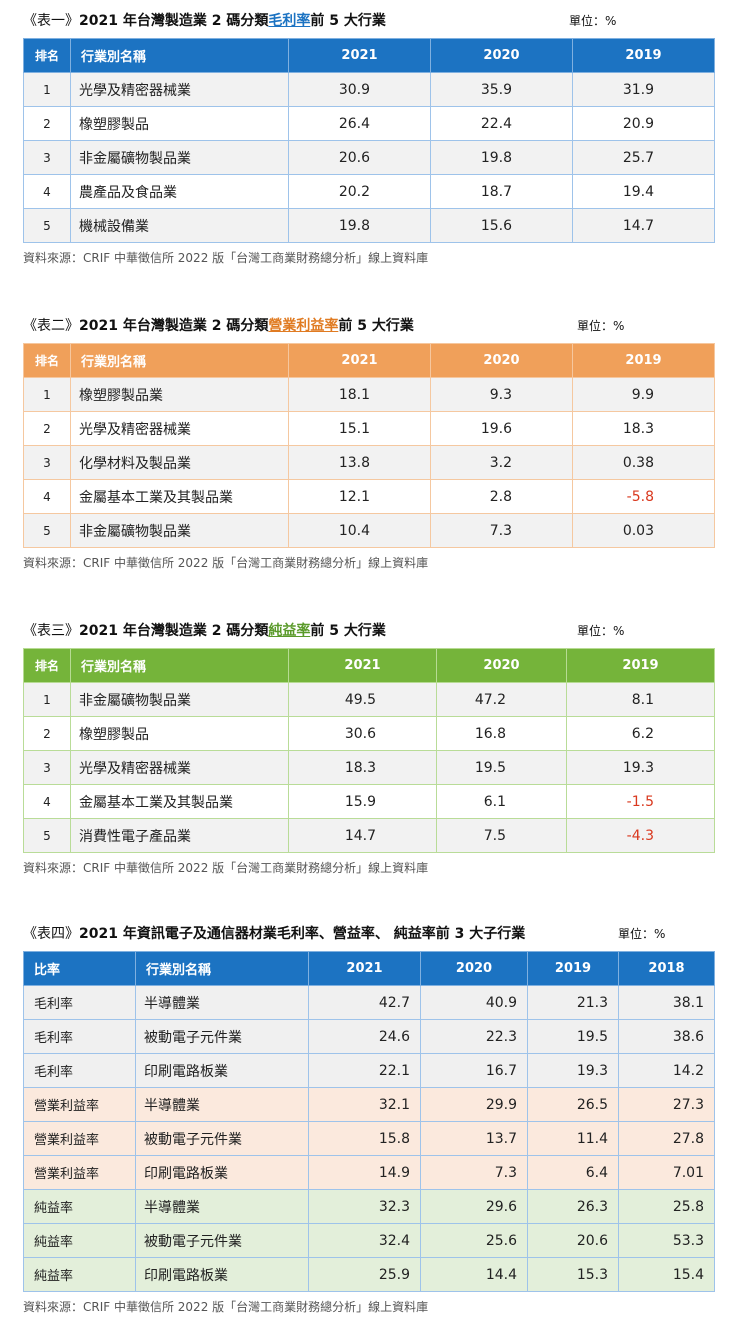  I want to click on table-row: 5 非金屬礦物製品業 10.4 7.3 0.03, so click(369, 530).